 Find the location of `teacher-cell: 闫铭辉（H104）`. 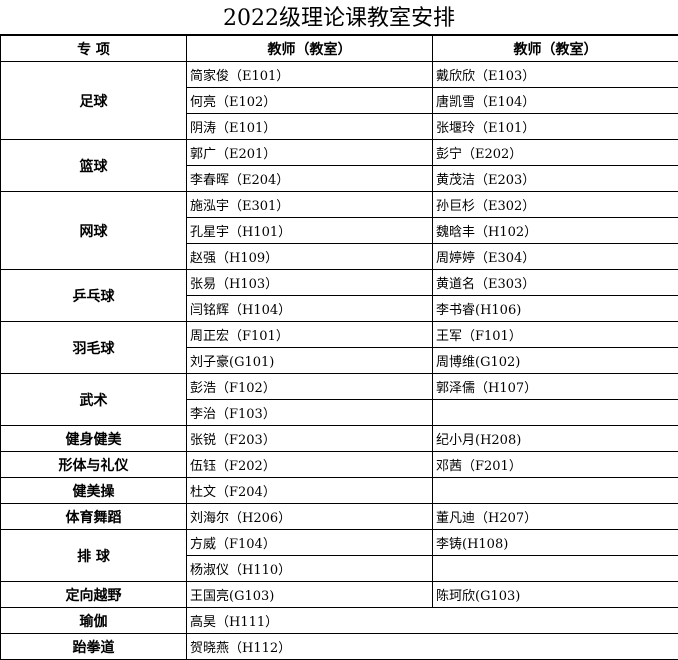

teacher-cell: 闫铭辉（H104） is located at coordinates (310, 309).